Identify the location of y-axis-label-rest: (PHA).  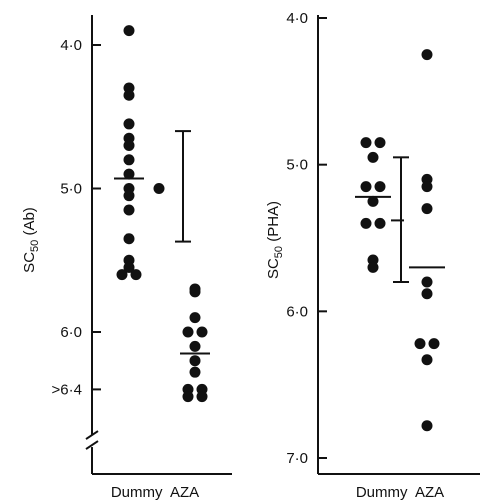
(273, 223).